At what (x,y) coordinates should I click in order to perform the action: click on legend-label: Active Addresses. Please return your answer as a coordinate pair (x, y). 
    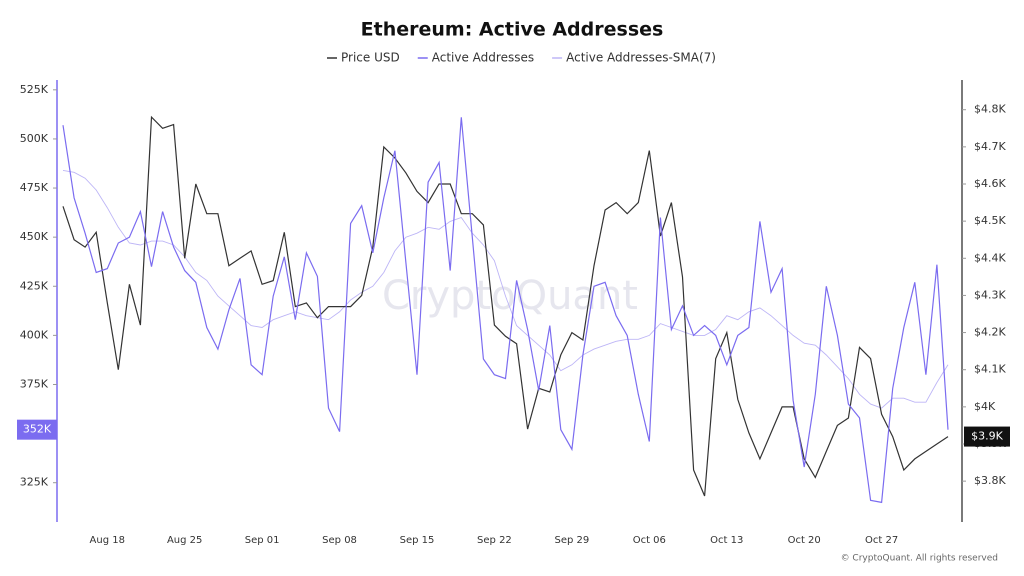
    Looking at the image, I should click on (483, 58).